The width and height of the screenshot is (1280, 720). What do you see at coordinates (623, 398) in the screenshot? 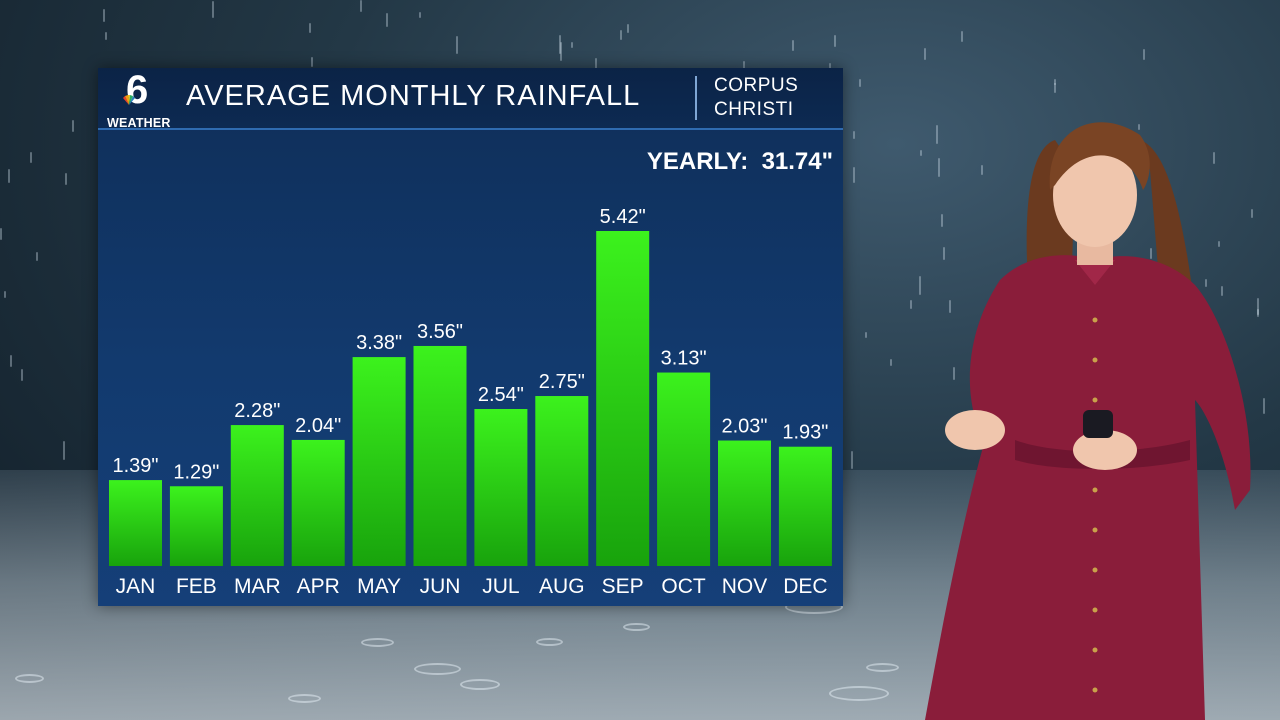
I see `bar-sep` at bounding box center [623, 398].